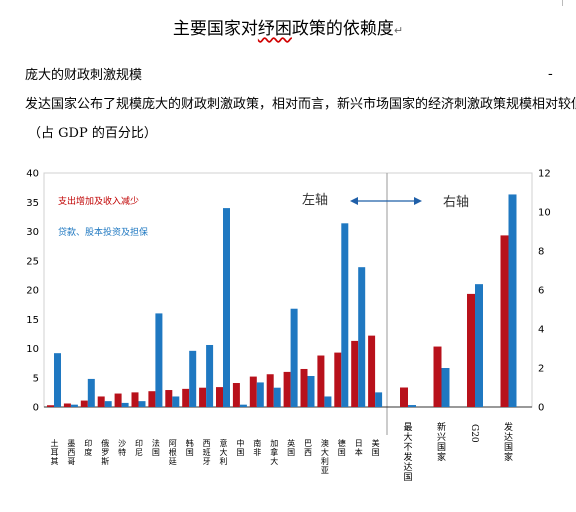 The height and width of the screenshot is (512, 576). I want to click on category-label: 发达国家, so click(508, 442).